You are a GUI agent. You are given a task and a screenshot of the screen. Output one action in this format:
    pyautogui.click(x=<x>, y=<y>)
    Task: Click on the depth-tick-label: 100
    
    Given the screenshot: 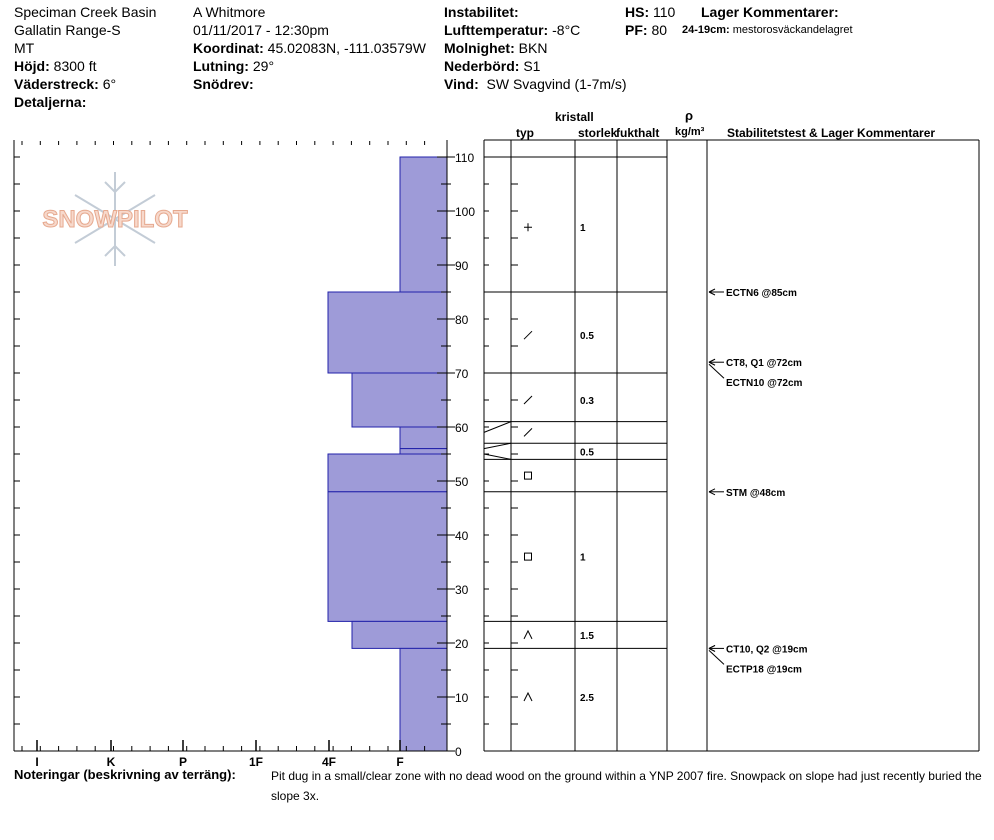 What is the action you would take?
    pyautogui.click(x=465, y=212)
    